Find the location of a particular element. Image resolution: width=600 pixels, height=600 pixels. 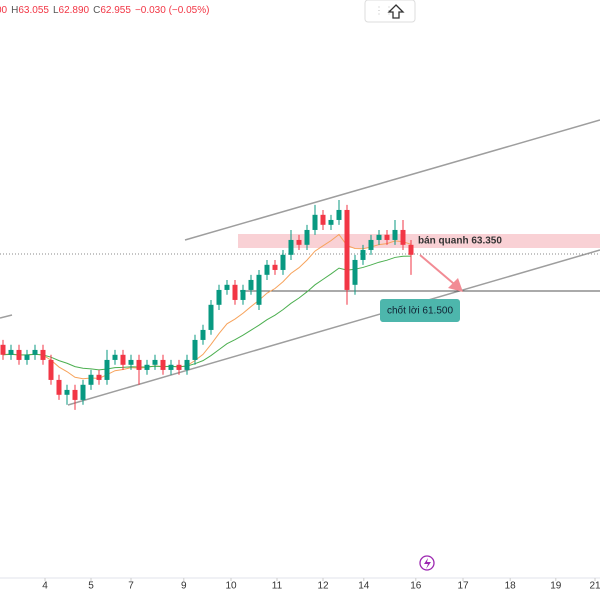

x-tick-label: 17 is located at coordinates (463, 586).